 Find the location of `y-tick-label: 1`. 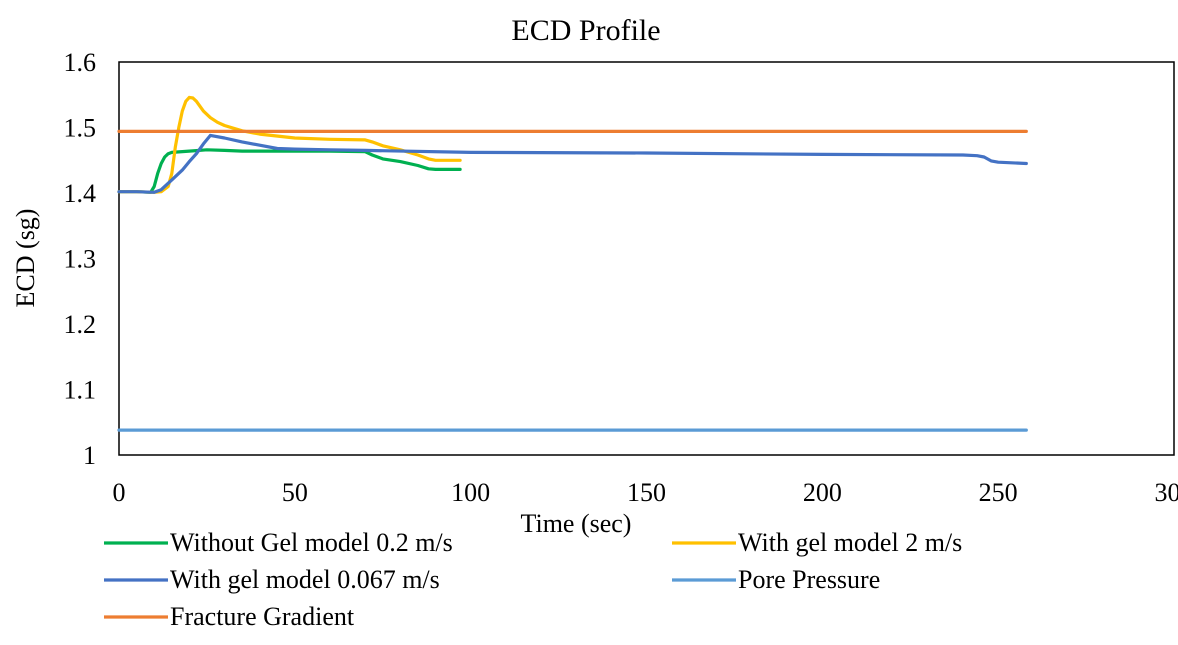

y-tick-label: 1 is located at coordinates (89, 455).